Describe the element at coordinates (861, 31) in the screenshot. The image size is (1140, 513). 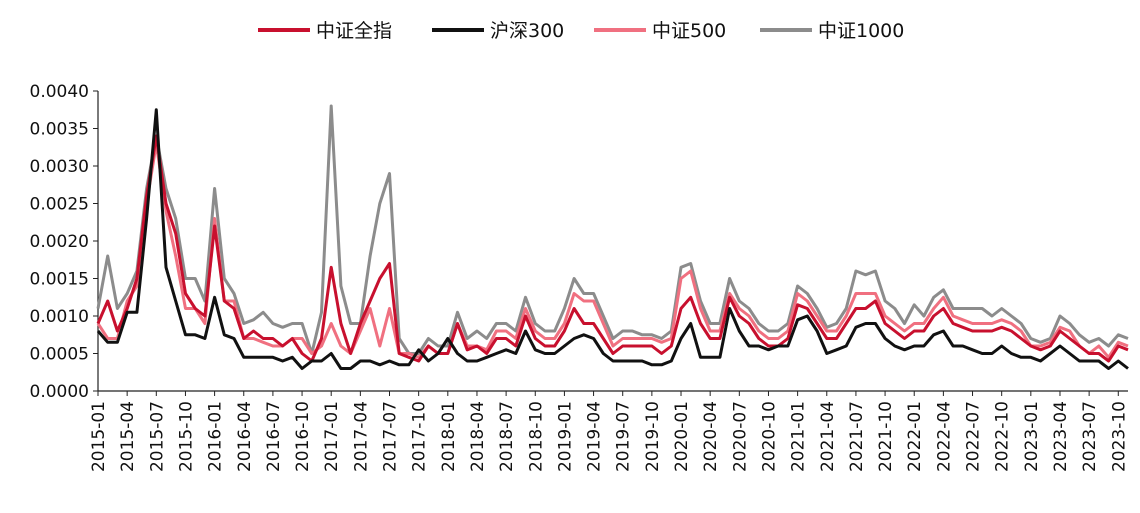
I see `legend-label: 中证1000` at that location.